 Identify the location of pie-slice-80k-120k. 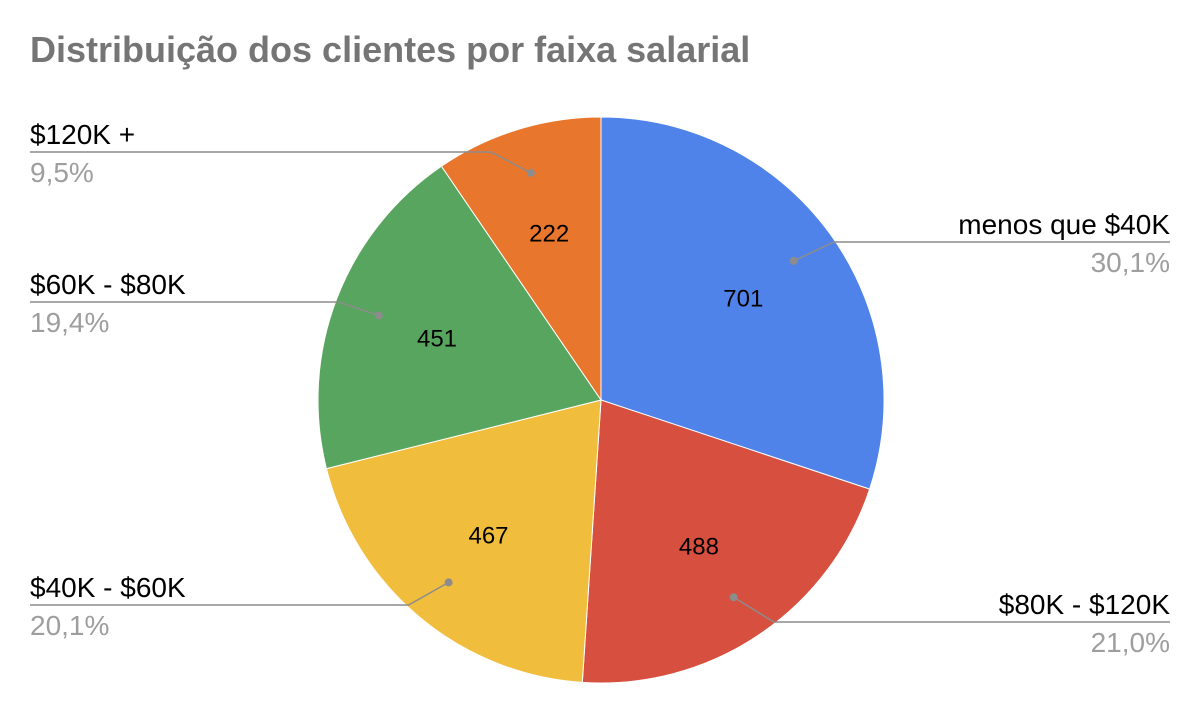
(726, 541).